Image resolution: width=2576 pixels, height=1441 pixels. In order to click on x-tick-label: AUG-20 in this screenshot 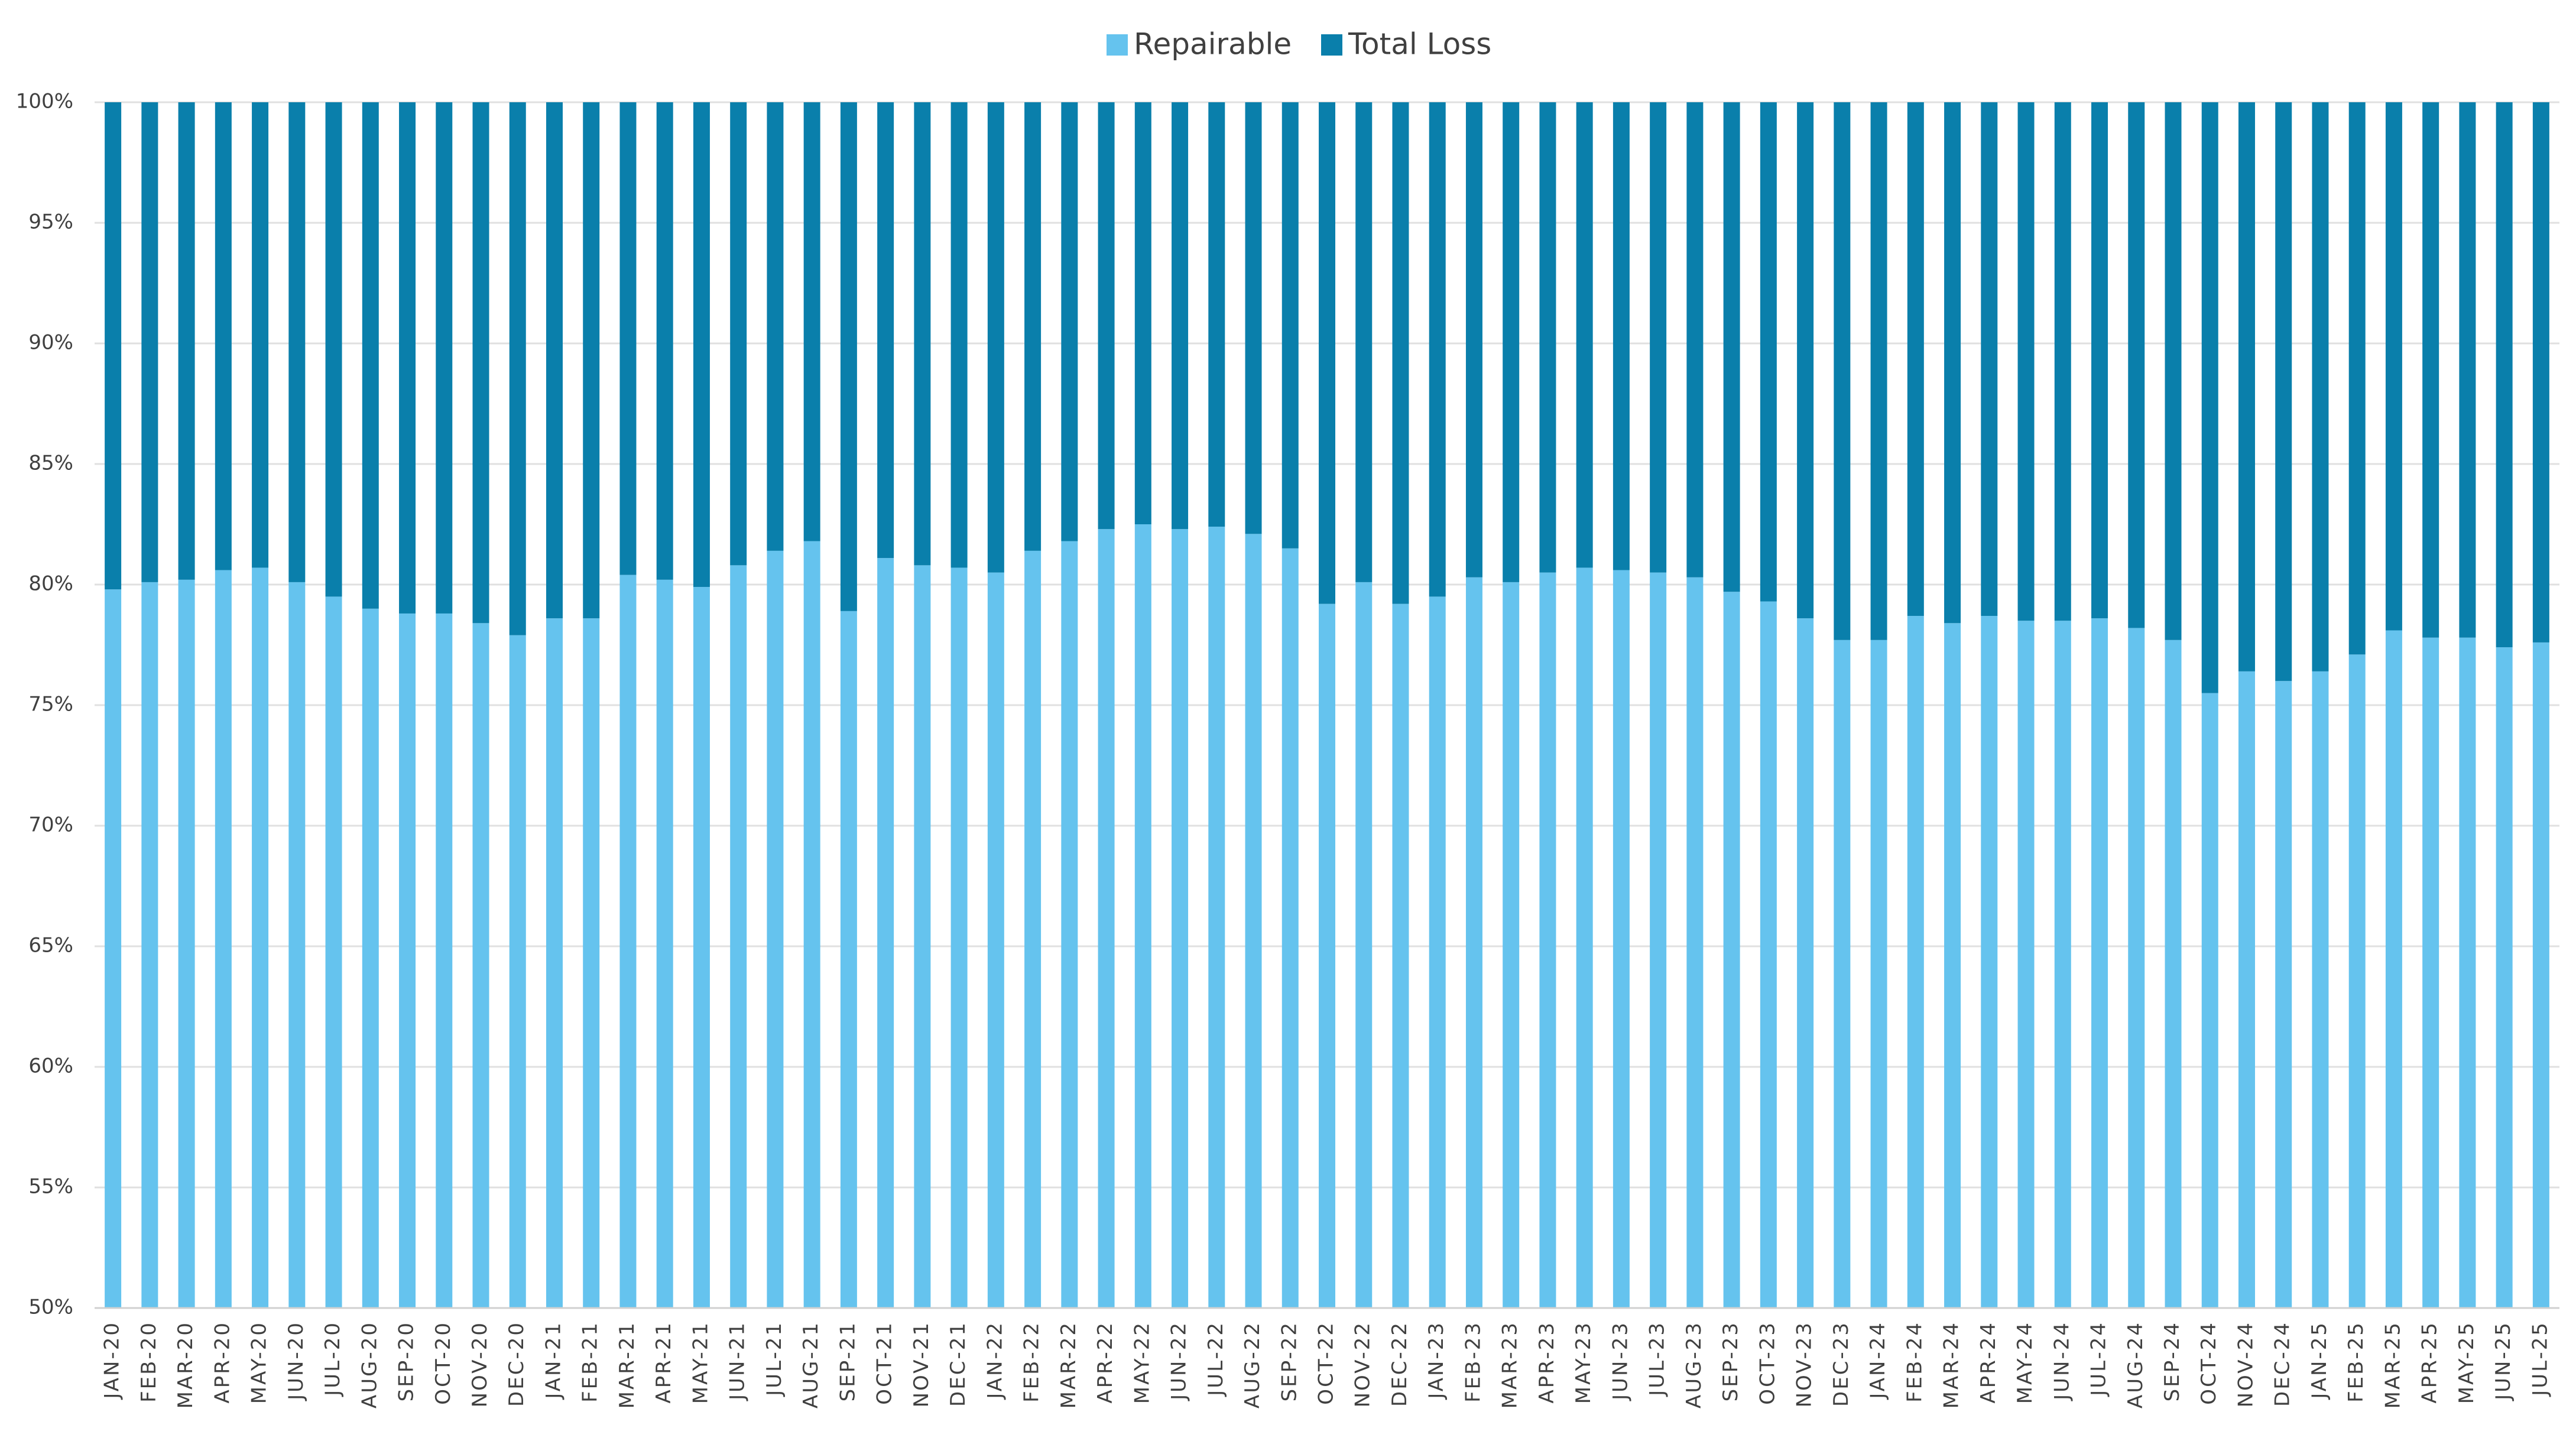, I will do `click(369, 1364)`.